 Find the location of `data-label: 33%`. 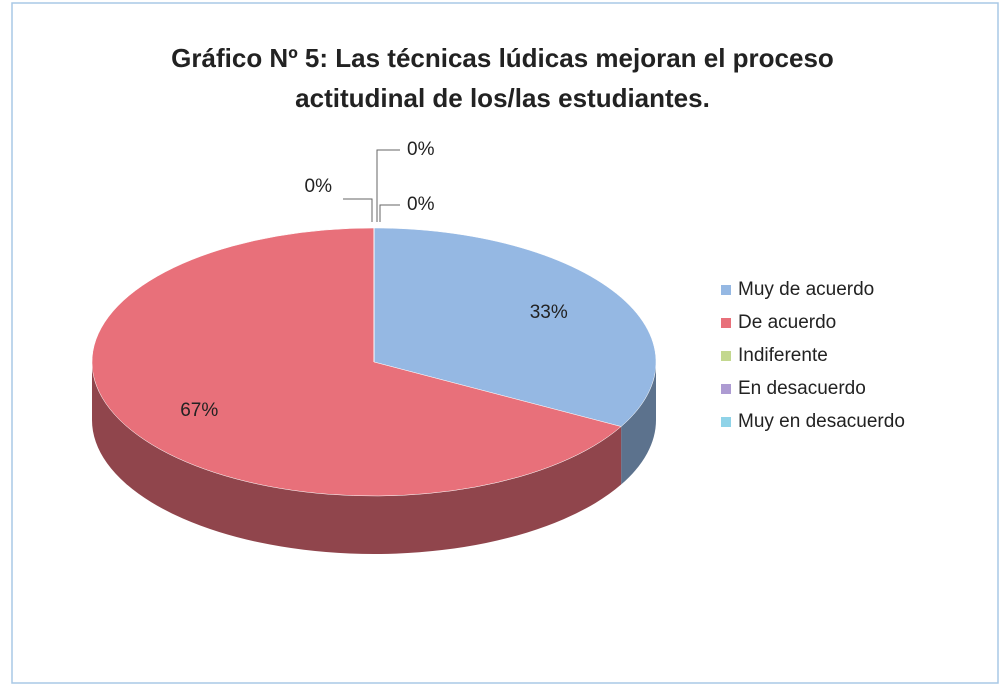

data-label: 33% is located at coordinates (549, 312).